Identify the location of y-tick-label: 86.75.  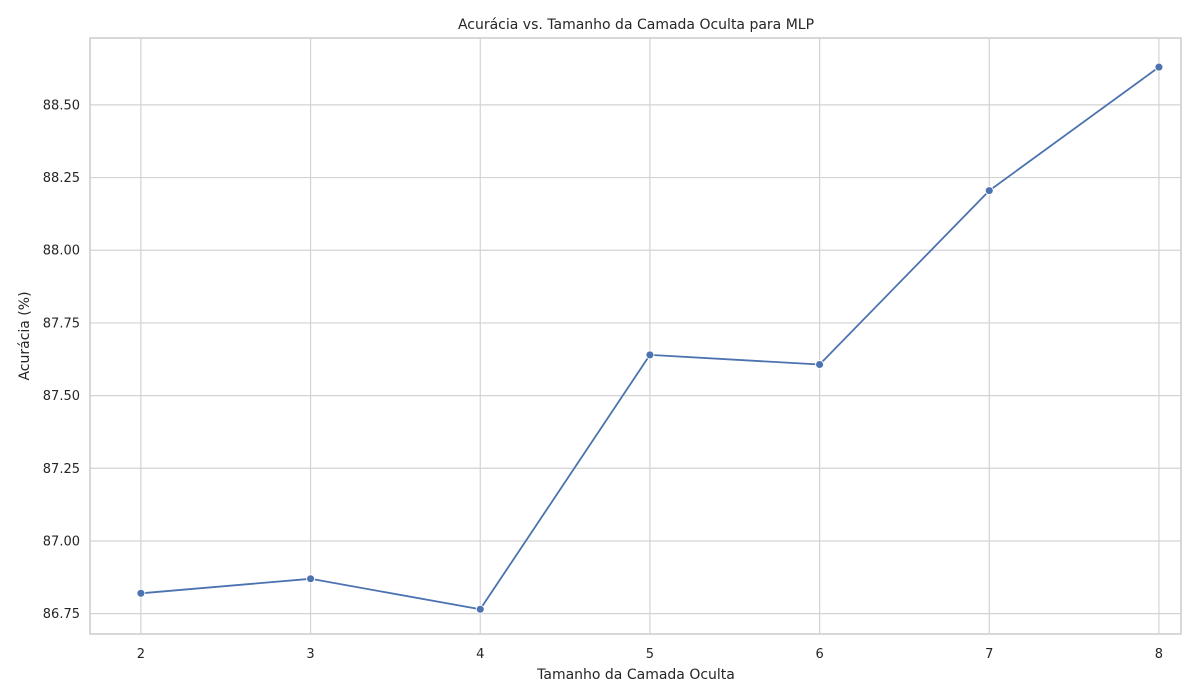
(61, 614).